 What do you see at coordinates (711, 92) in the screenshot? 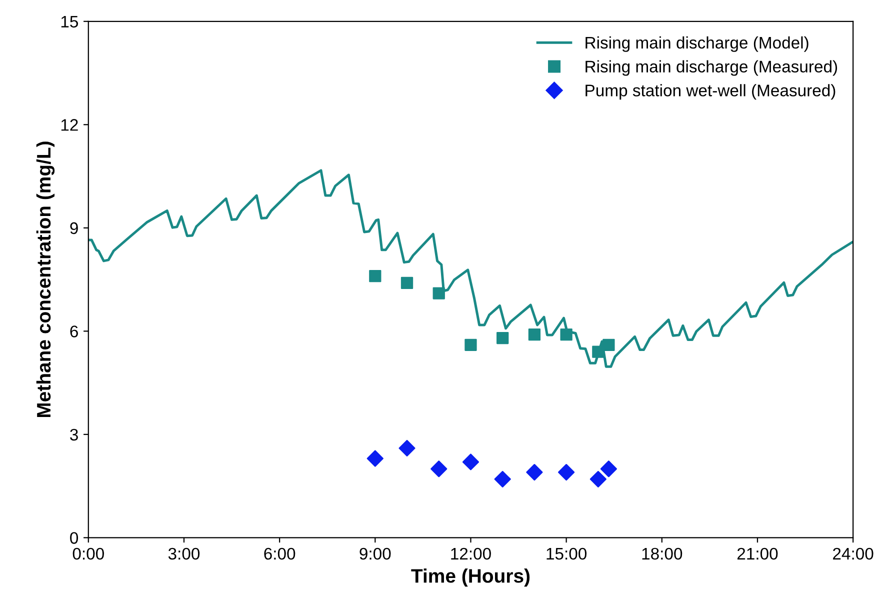
I see `legend-label: Pump station wet-well (Measured)` at bounding box center [711, 92].